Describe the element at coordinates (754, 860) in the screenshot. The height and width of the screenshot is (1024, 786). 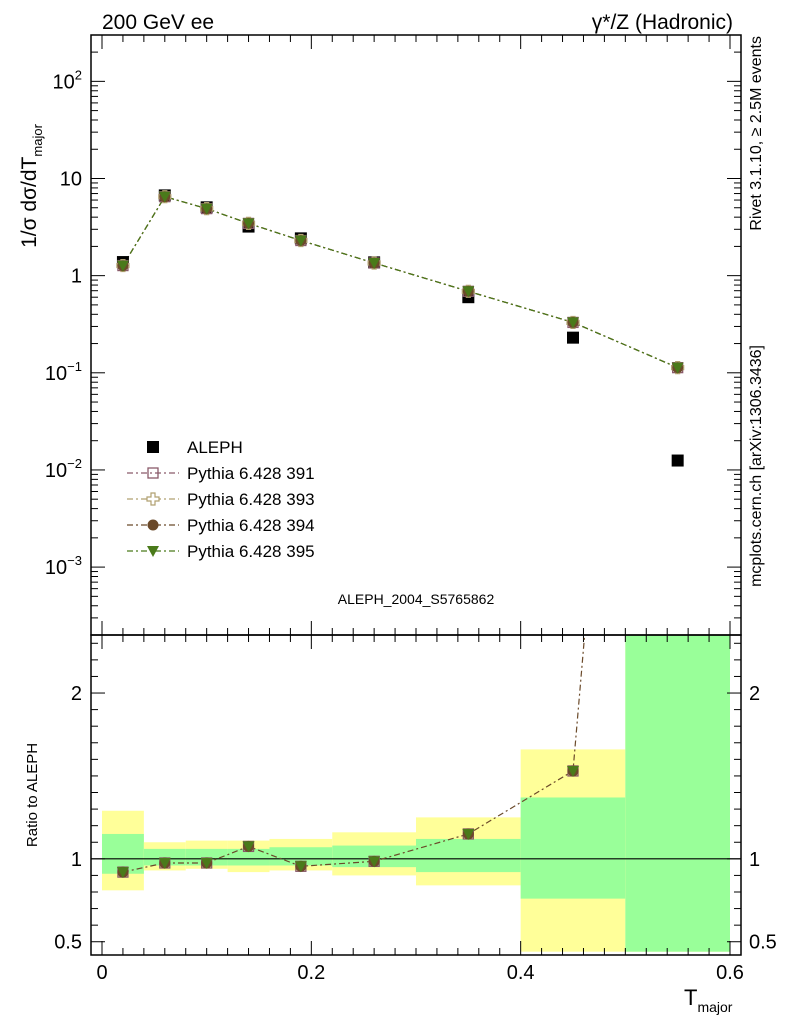
I see `ratio-y-tick-label-right: 1` at that location.